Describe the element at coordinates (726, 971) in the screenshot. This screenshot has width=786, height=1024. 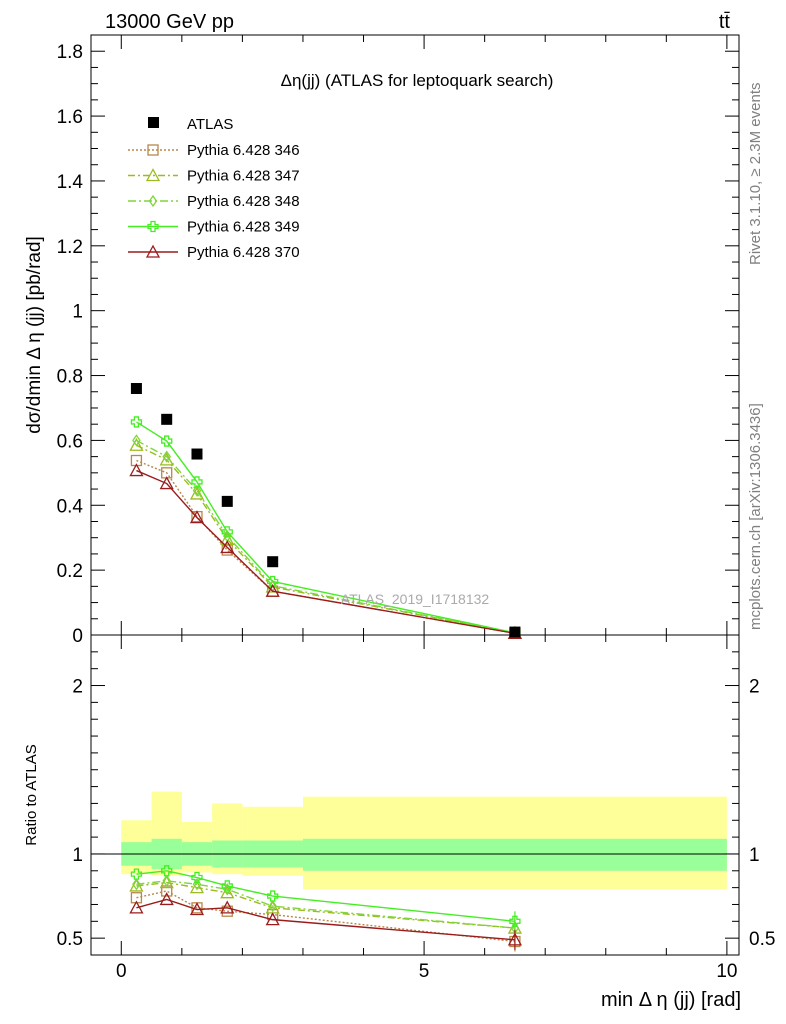
I see `x-tick-label: 10` at that location.